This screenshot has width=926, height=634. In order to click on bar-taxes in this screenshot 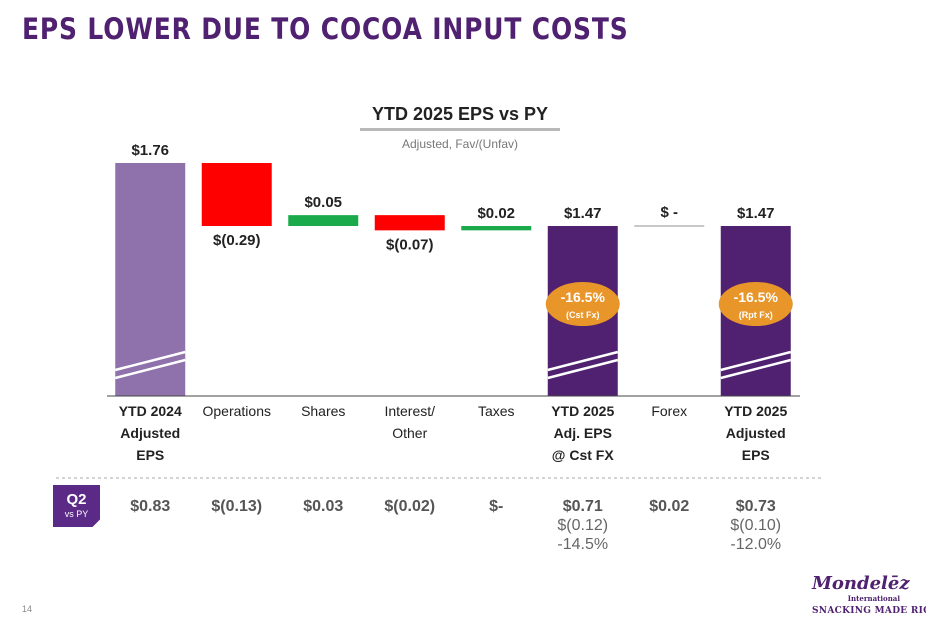, I will do `click(496, 228)`.